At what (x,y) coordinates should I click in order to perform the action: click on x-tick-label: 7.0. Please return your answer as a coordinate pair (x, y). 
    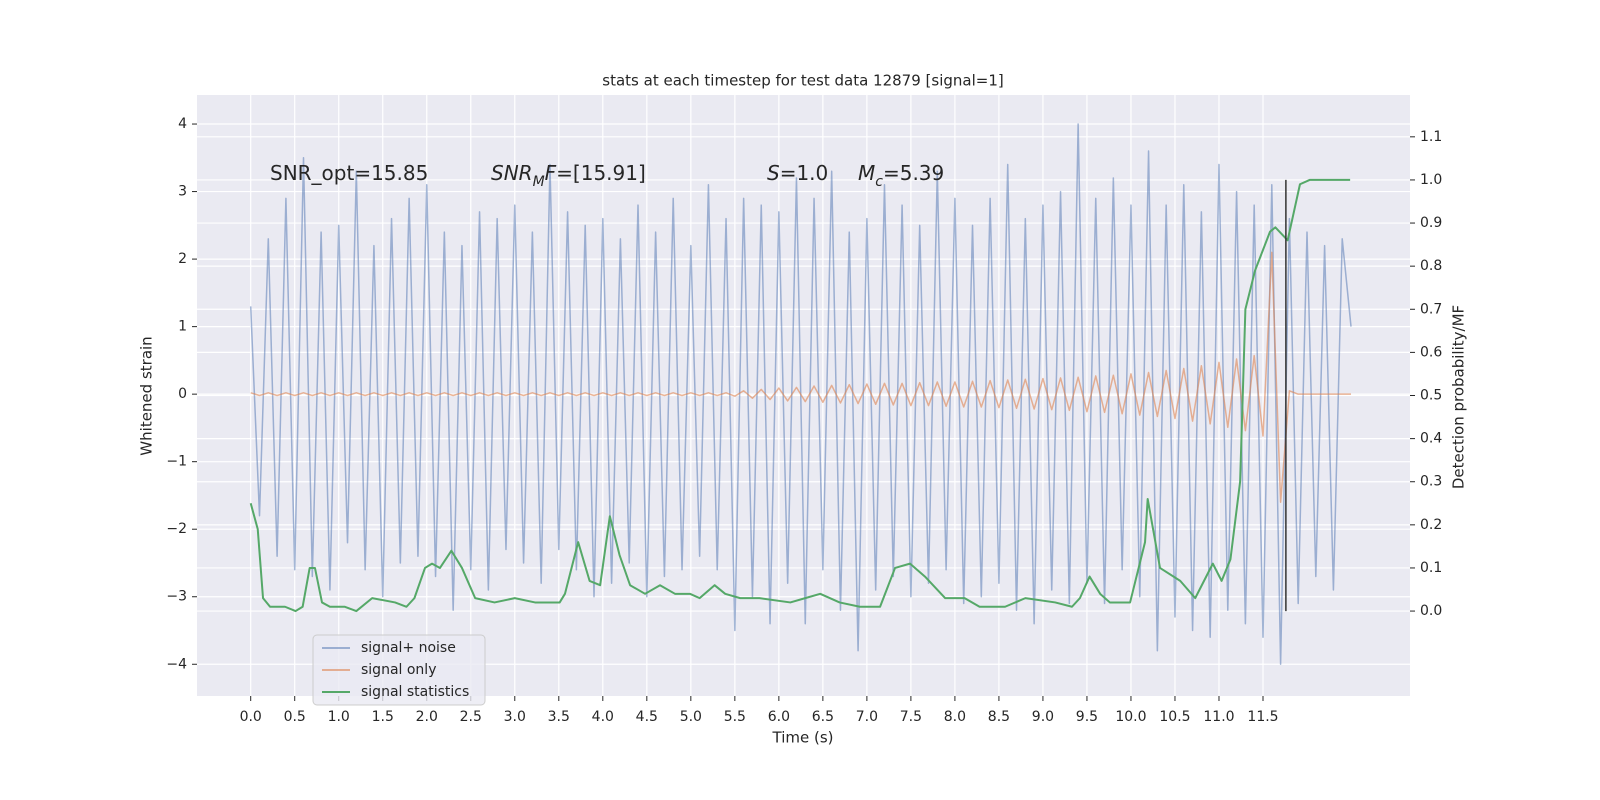
    Looking at the image, I should click on (867, 717).